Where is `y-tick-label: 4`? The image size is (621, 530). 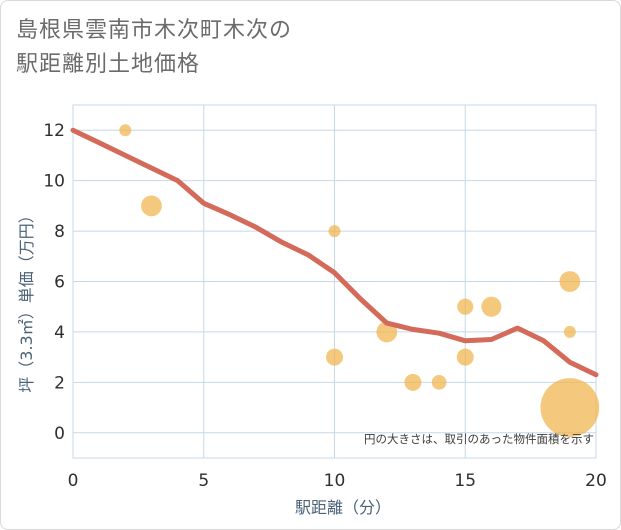 y-tick-label: 4 is located at coordinates (59, 333).